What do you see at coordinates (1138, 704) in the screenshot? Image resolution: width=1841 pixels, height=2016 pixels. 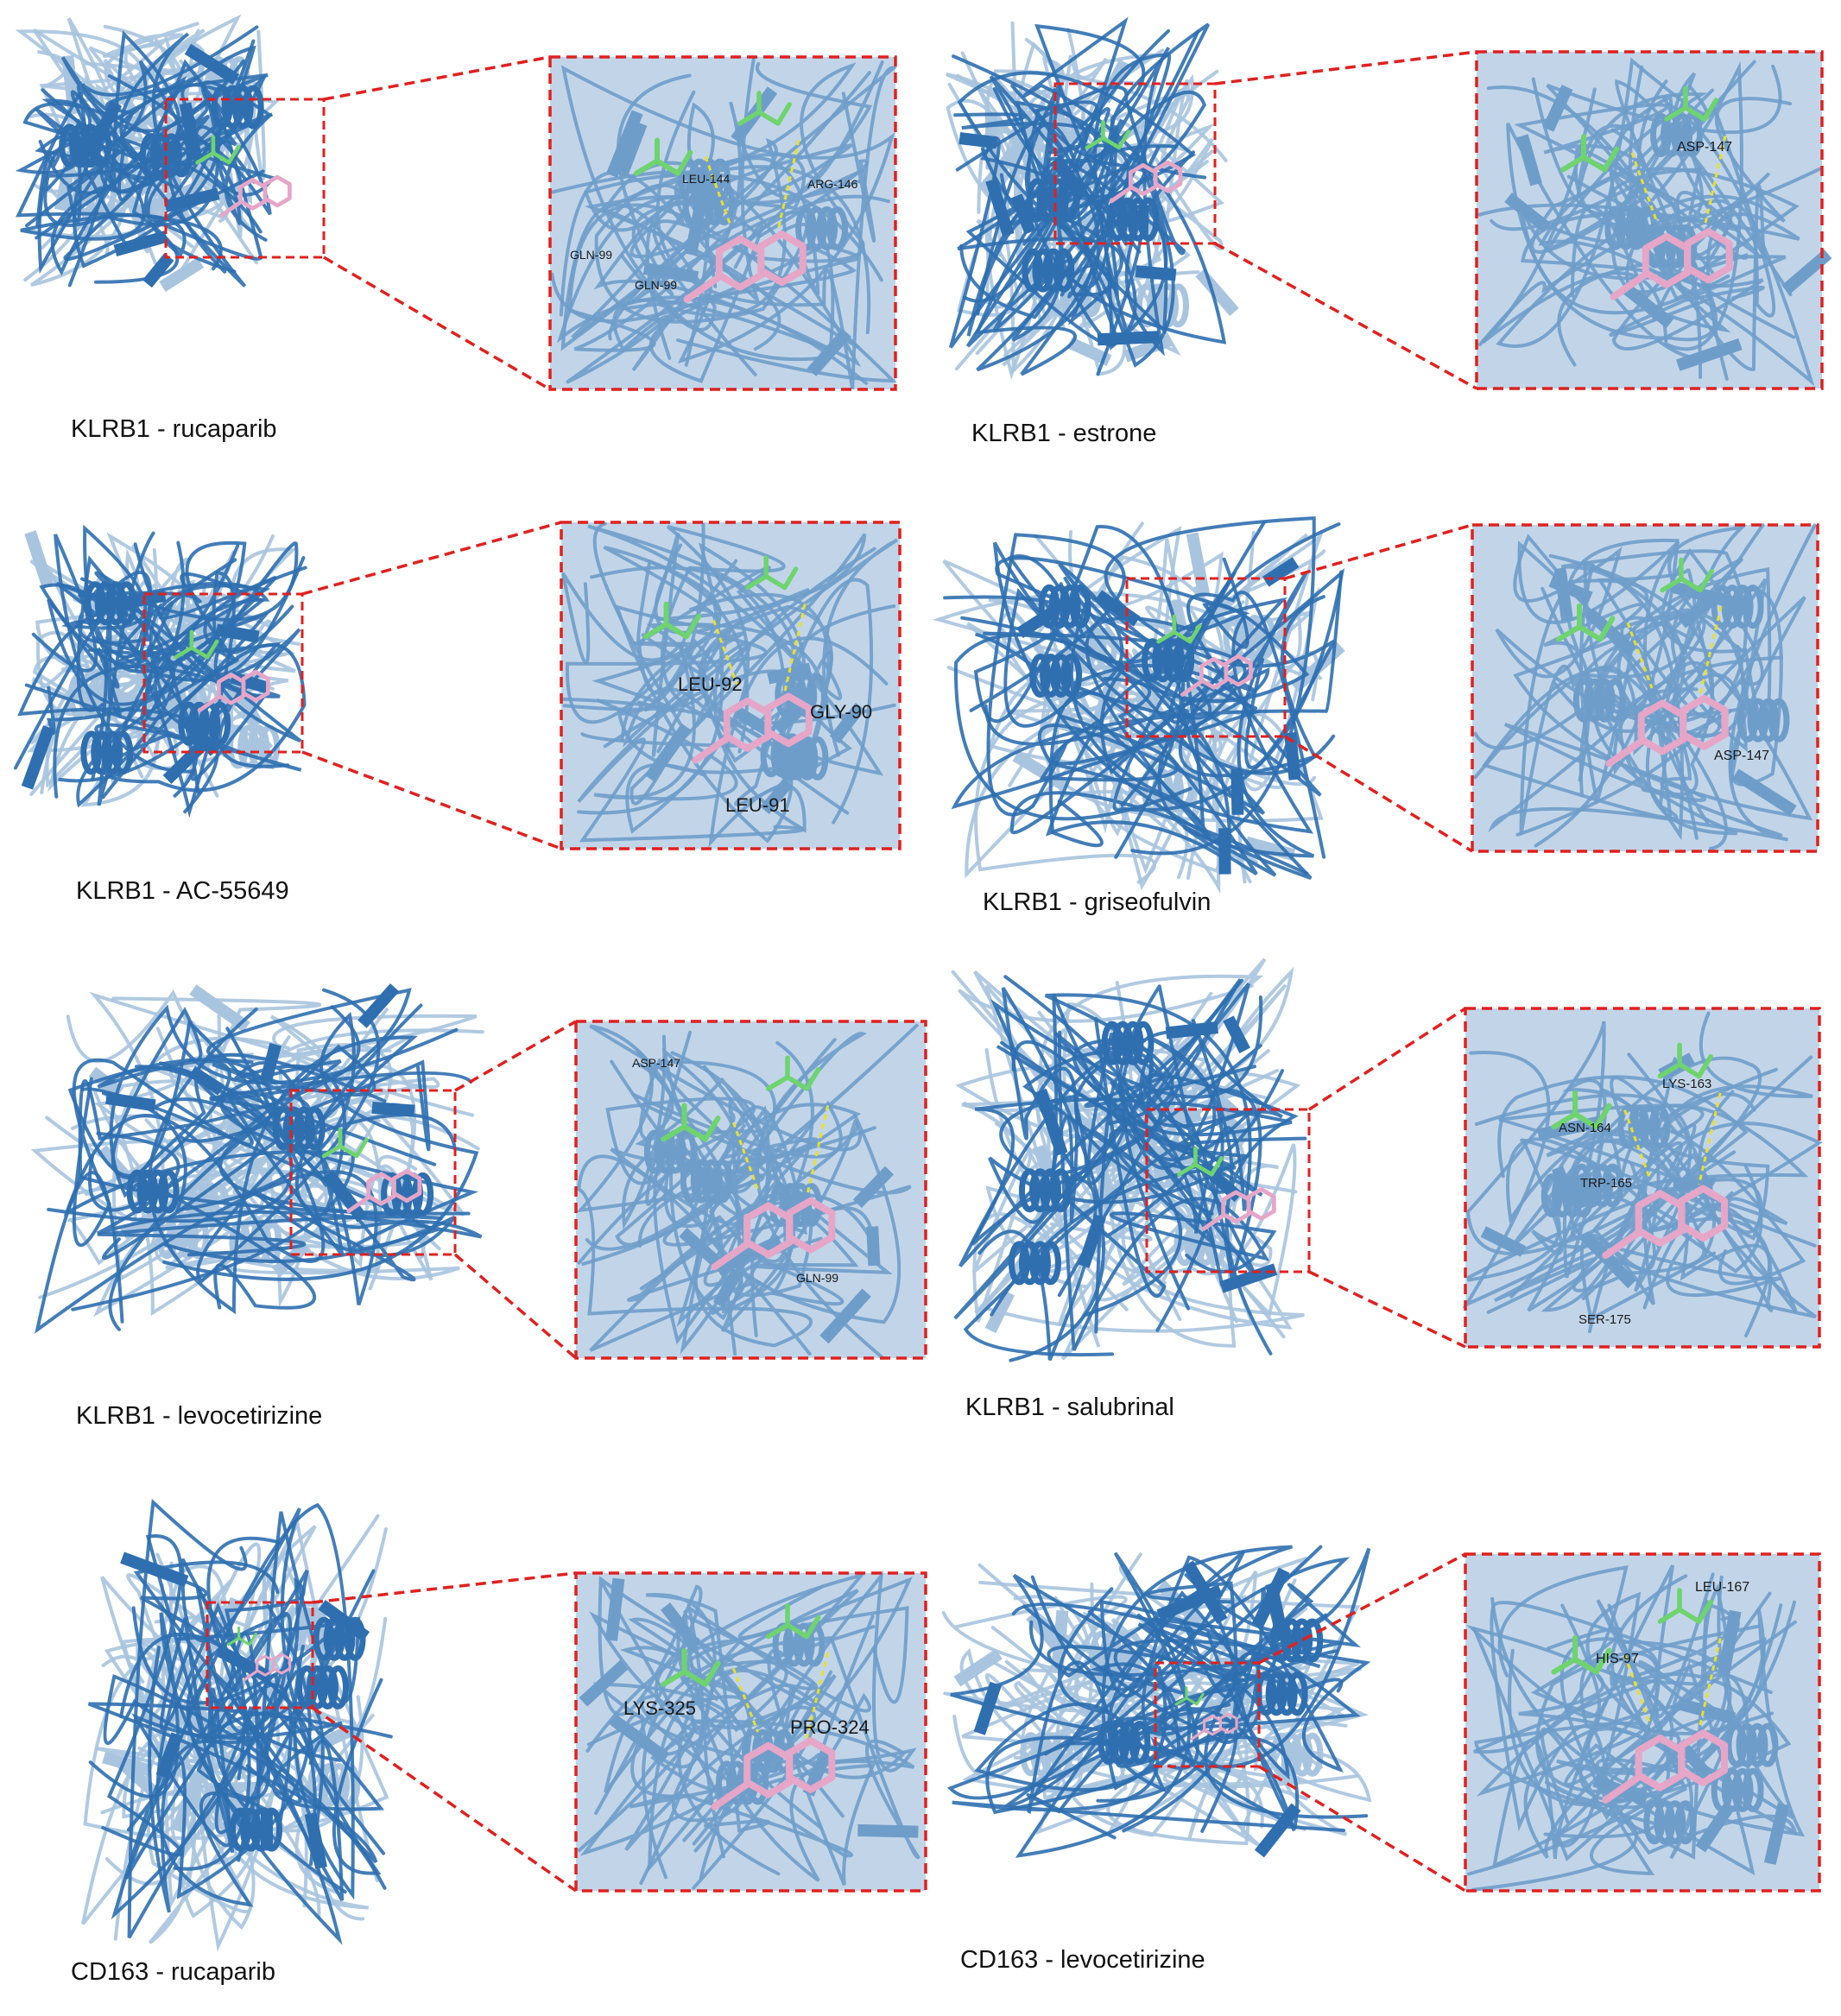 I see `protein-structure` at bounding box center [1138, 704].